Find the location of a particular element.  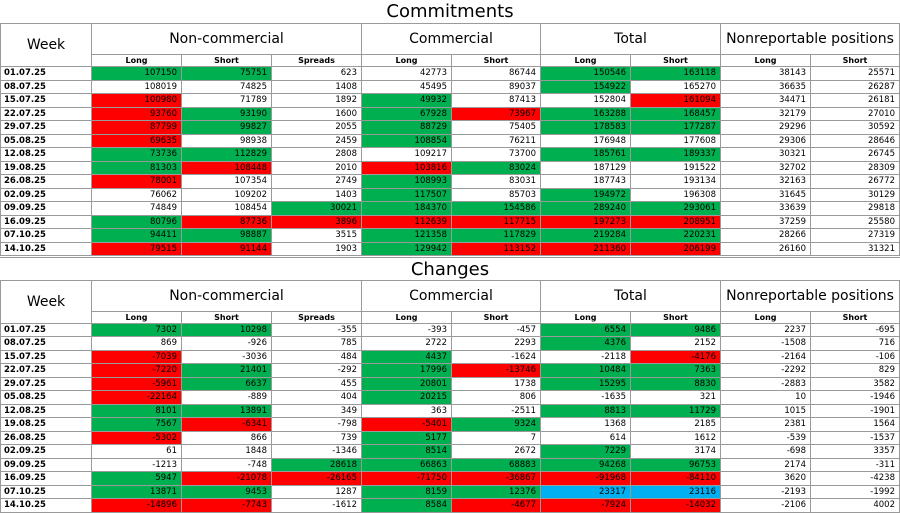

value-cell: 739 is located at coordinates (317, 438).